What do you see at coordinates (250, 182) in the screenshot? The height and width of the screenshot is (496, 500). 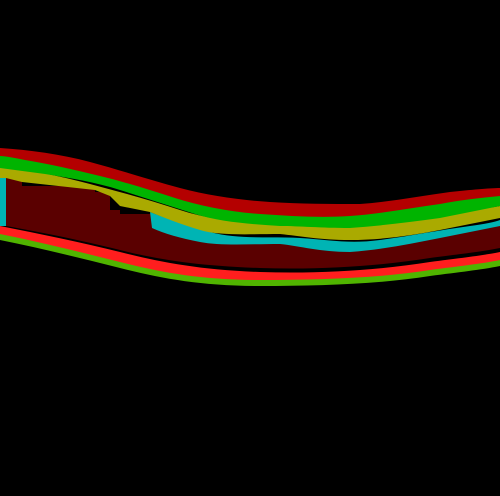 I see `layer-band-red-top` at bounding box center [250, 182].